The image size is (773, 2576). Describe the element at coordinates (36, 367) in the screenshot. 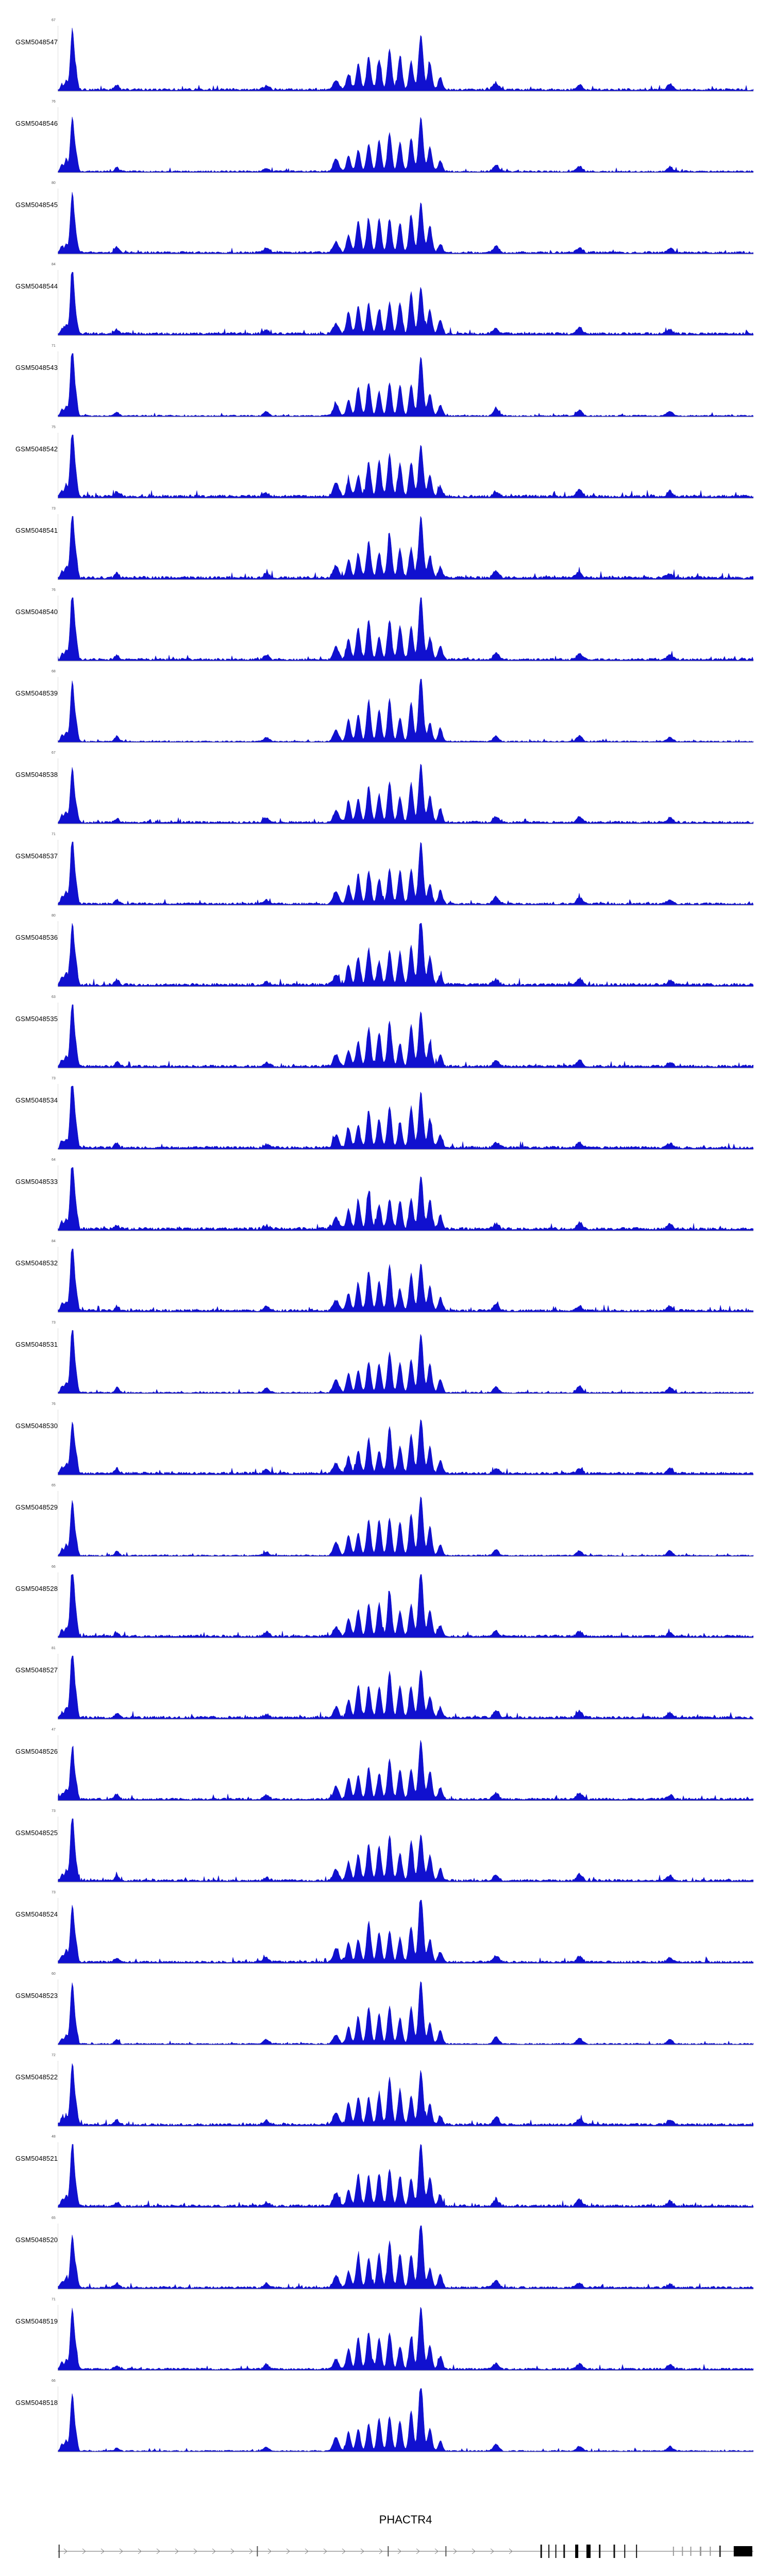

I see `track-label: GSM5048543` at that location.